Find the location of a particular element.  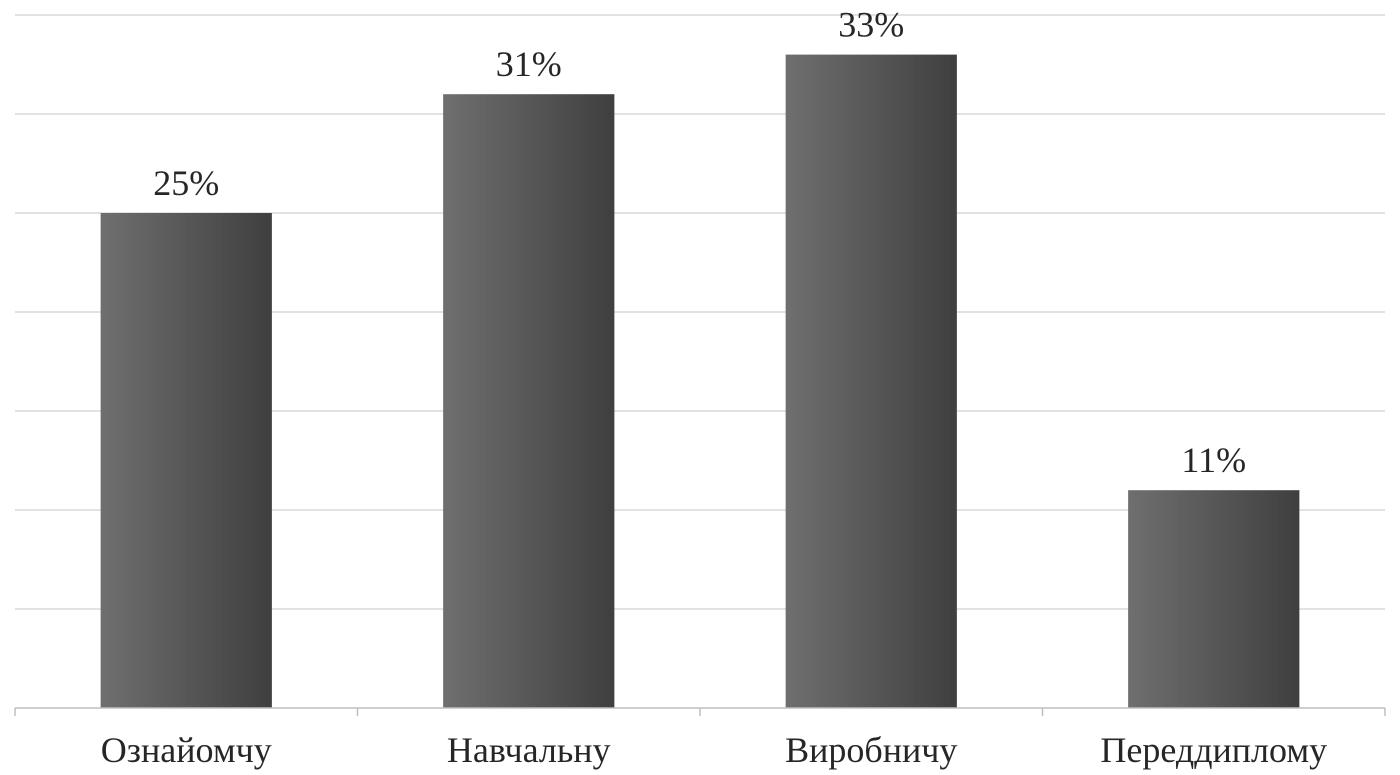

data-label-1: 25% is located at coordinates (186, 183).